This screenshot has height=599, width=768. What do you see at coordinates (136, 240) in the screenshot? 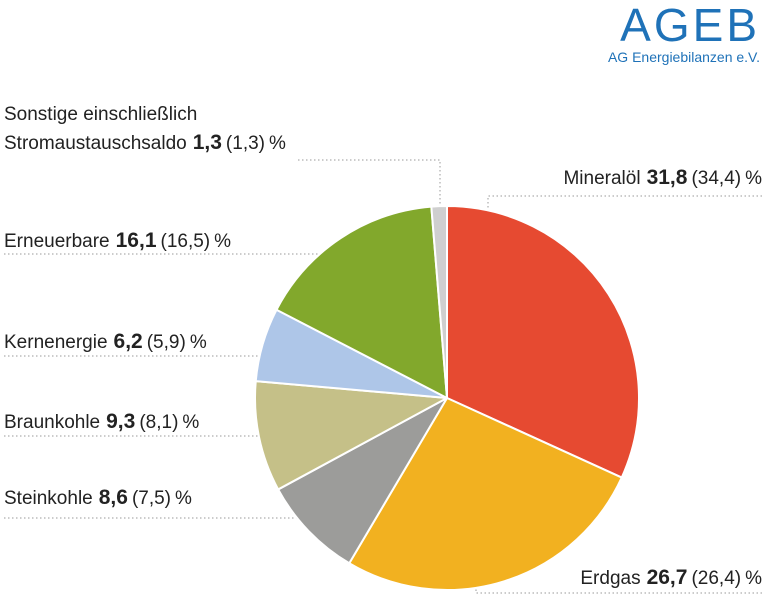
I see `slice-value-erneuerbare: 16,1` at bounding box center [136, 240].